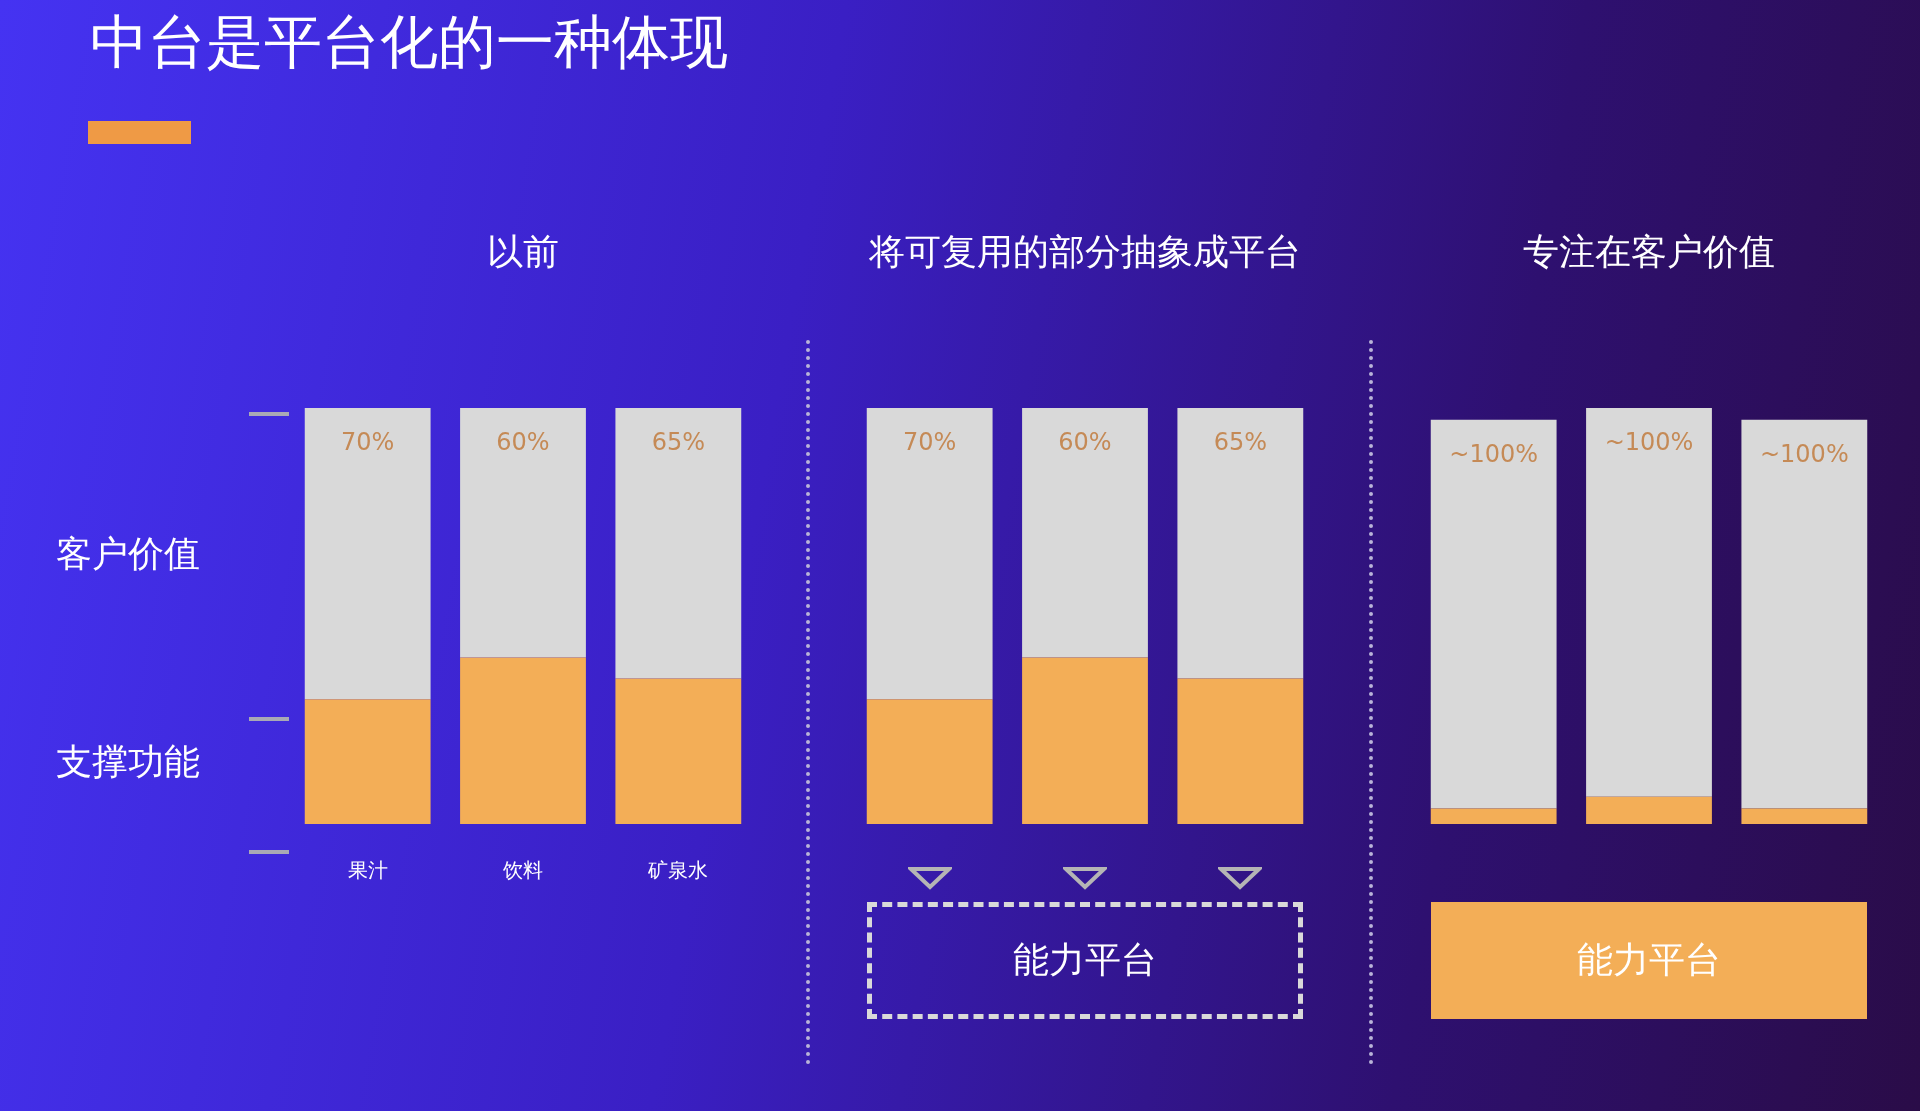 Image resolution: width=1920 pixels, height=1111 pixels. I want to click on x-tick-label: 果汁, so click(367, 870).